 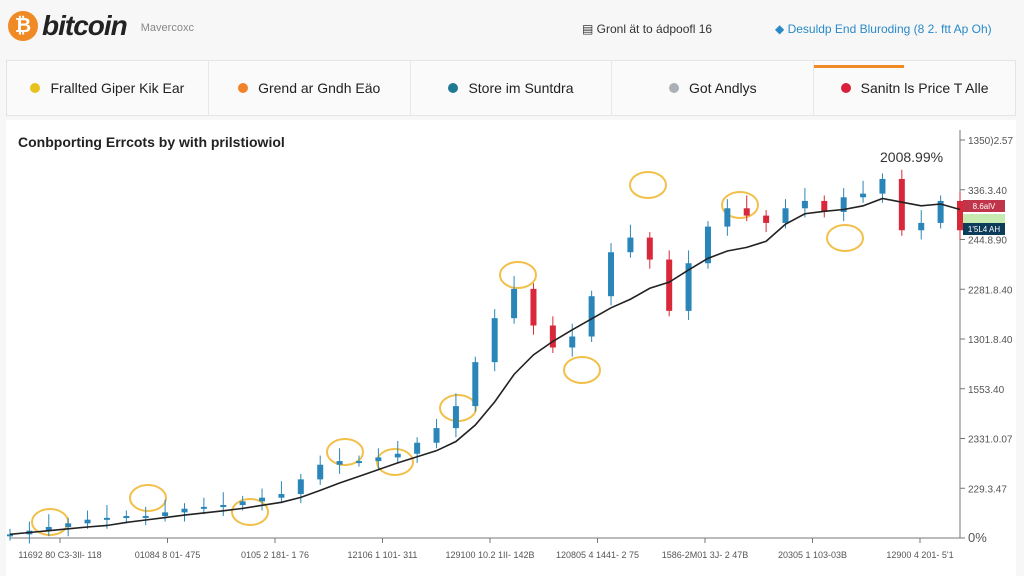 What do you see at coordinates (489, 555) in the screenshot?
I see `x-tick-label: 129100 10.2 1II- 142B` at bounding box center [489, 555].